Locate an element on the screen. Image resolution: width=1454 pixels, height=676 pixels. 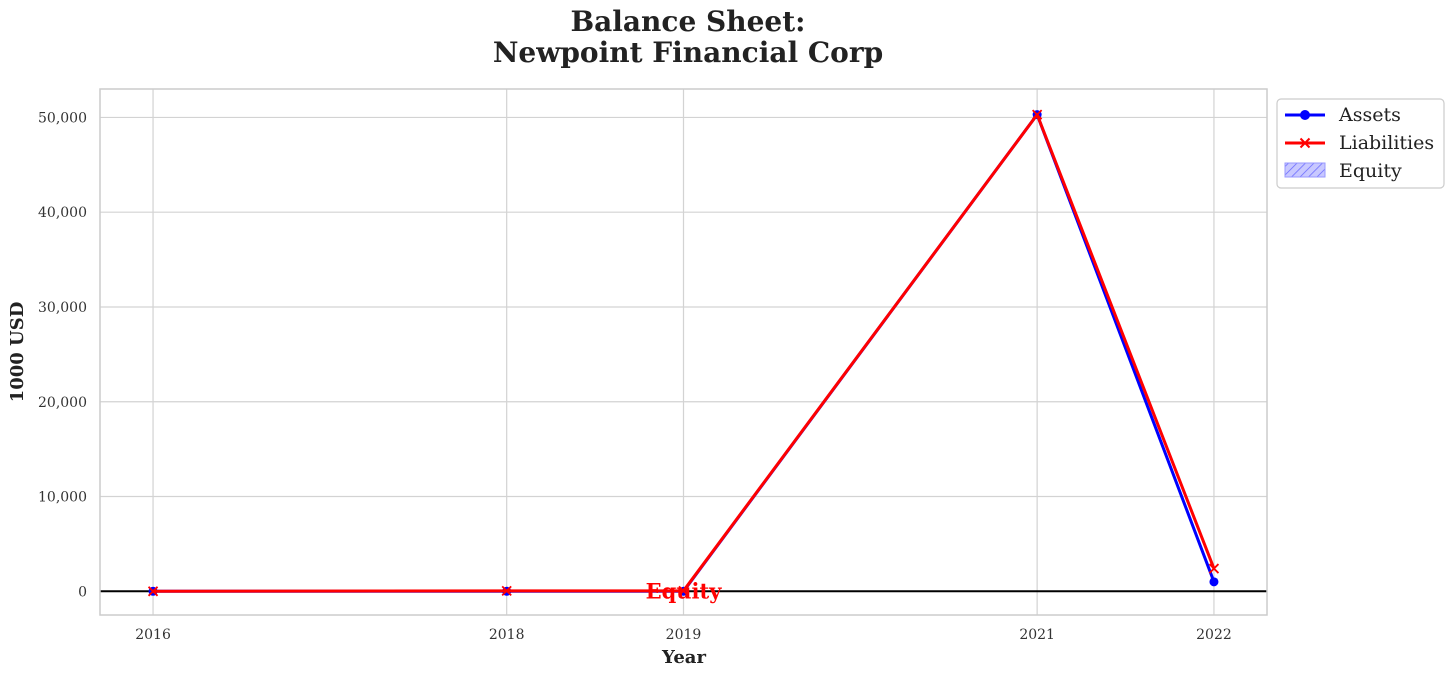
legend-liabilities-label: Liabilities is located at coordinates (1386, 143).